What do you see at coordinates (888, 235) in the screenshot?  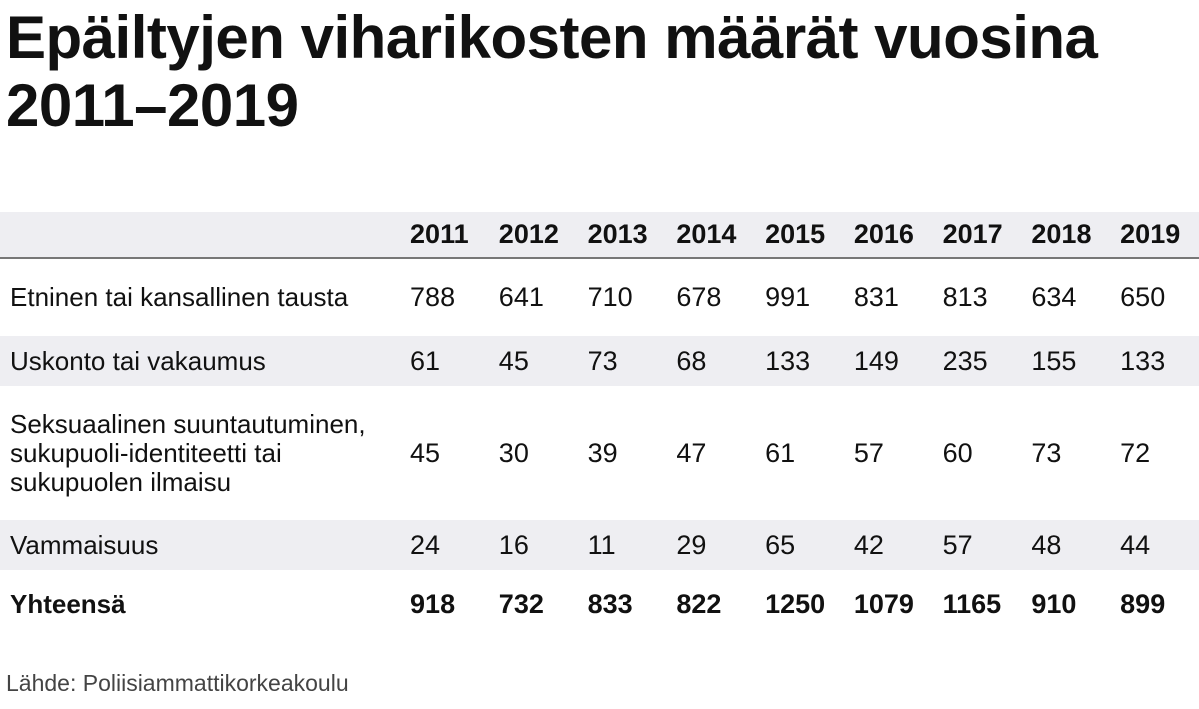 I see `column-header-2016: 2016` at bounding box center [888, 235].